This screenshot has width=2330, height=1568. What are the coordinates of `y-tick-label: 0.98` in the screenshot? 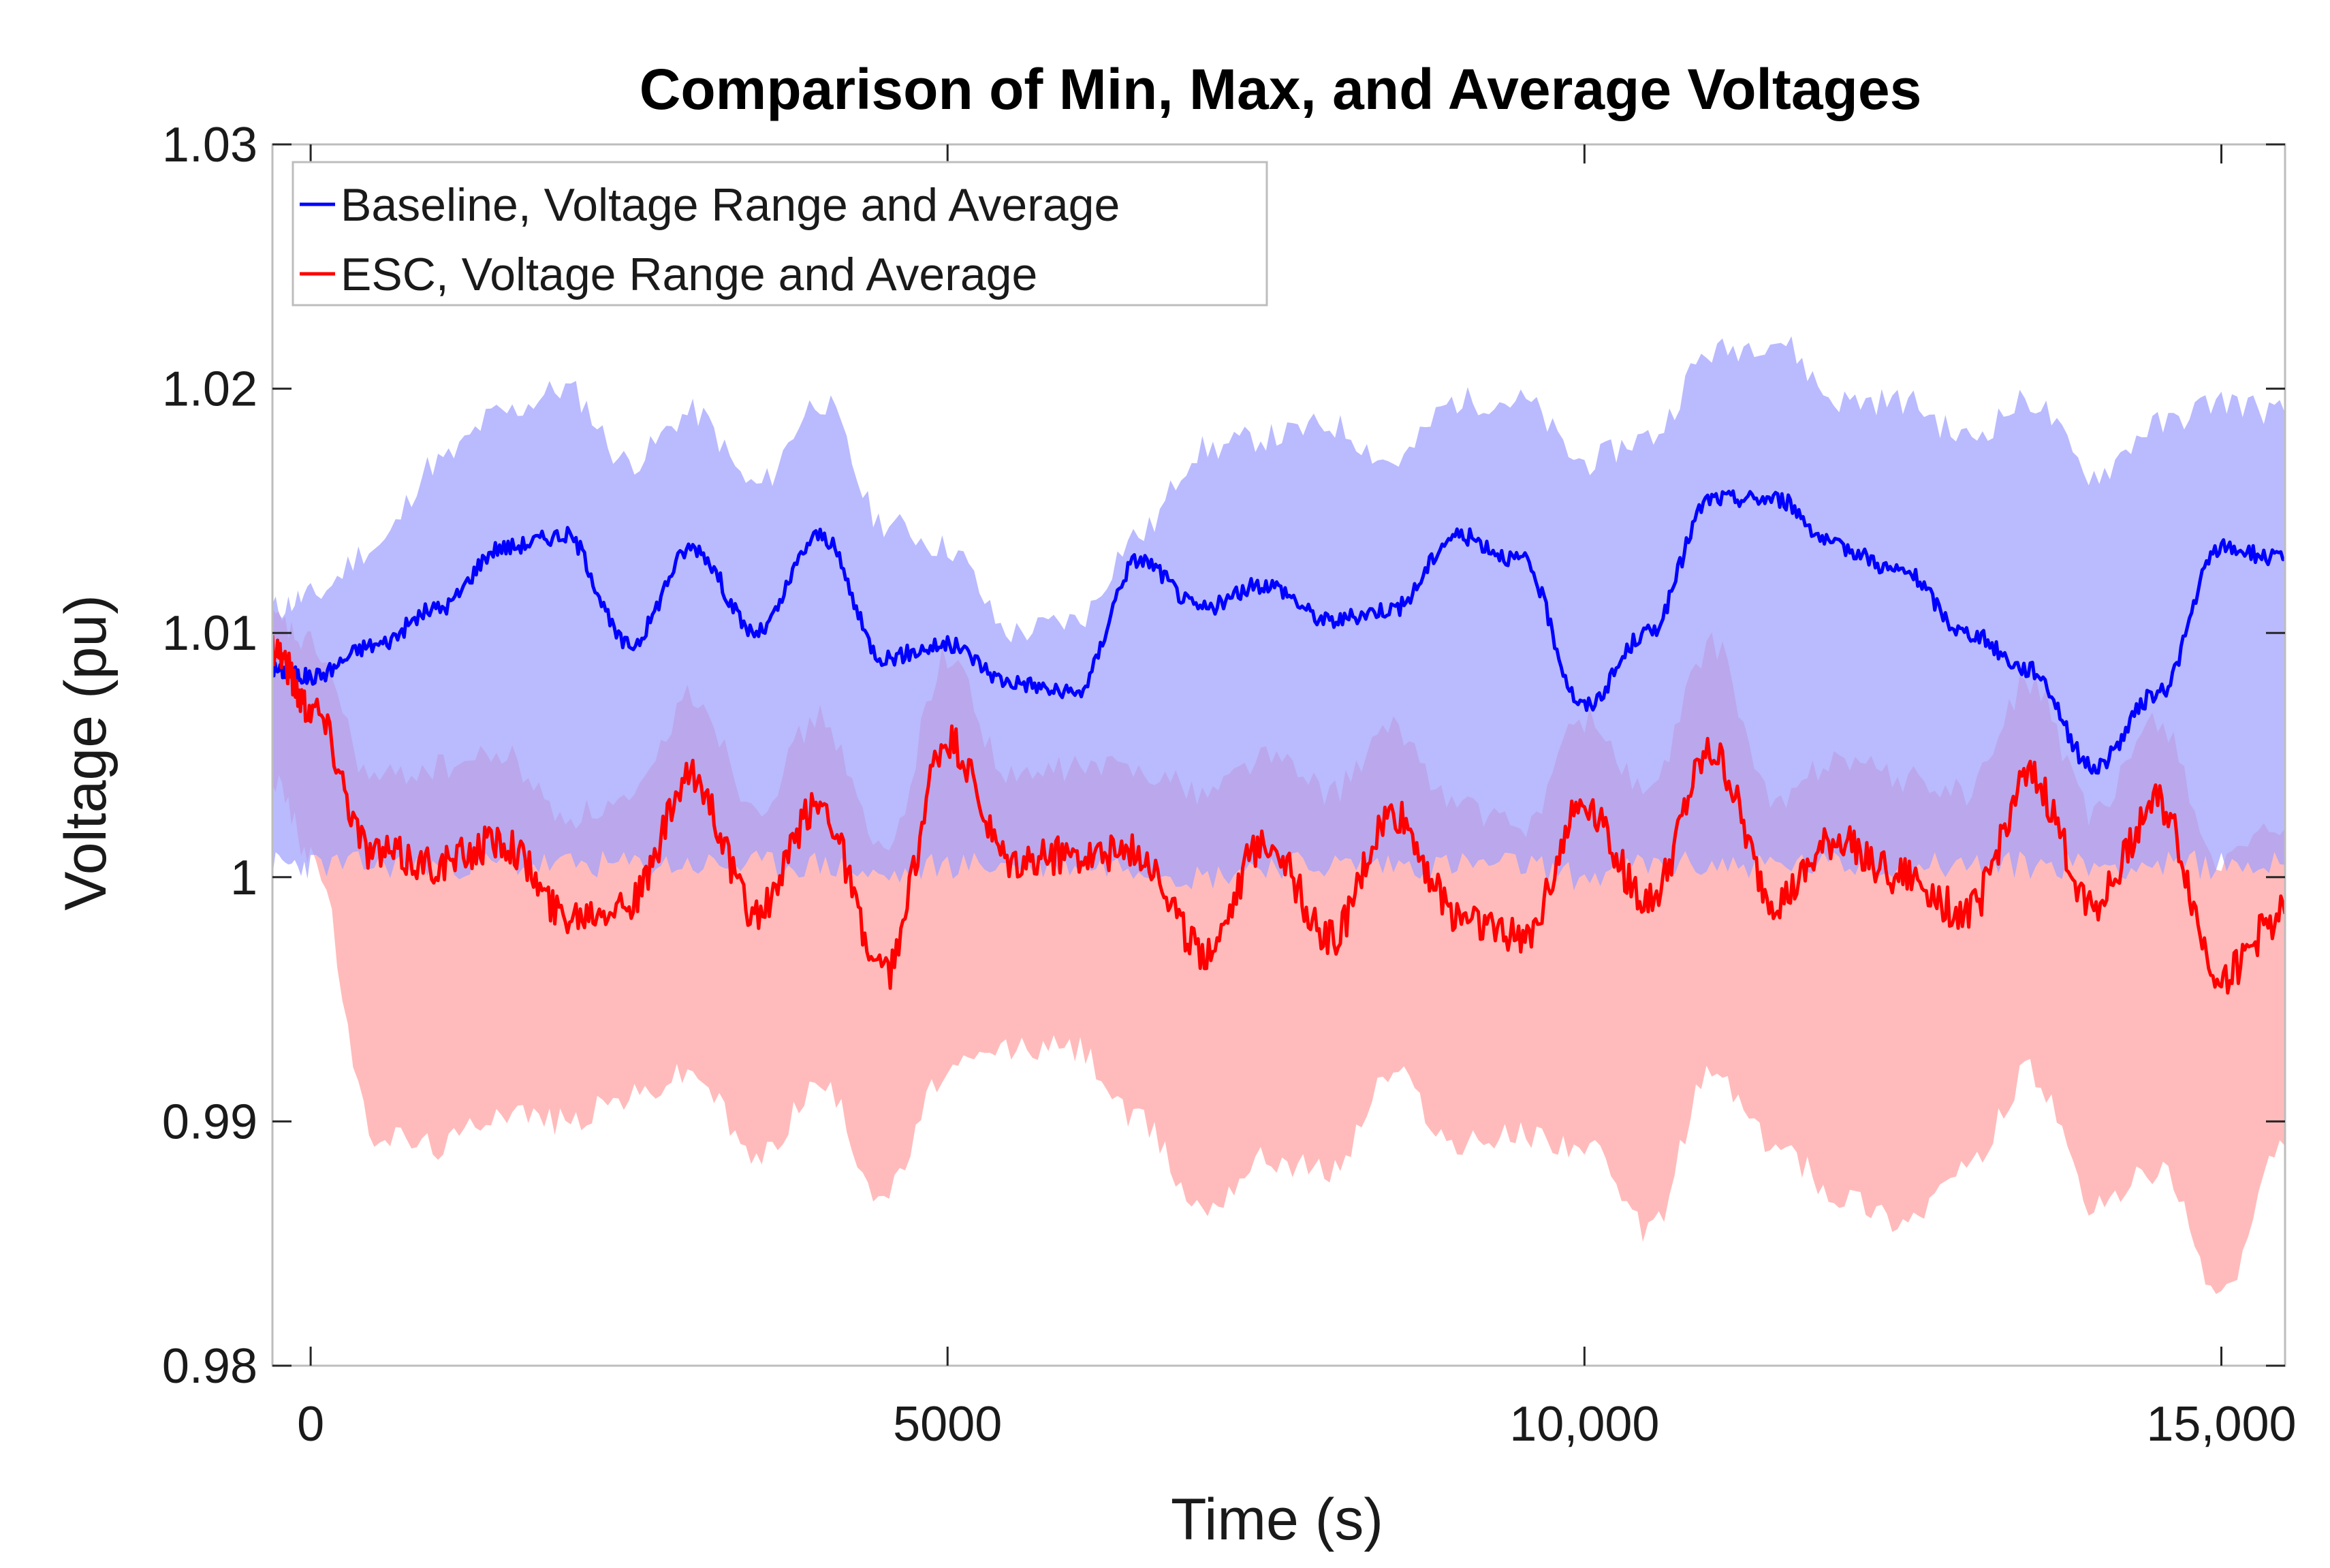 It's located at (209, 1366).